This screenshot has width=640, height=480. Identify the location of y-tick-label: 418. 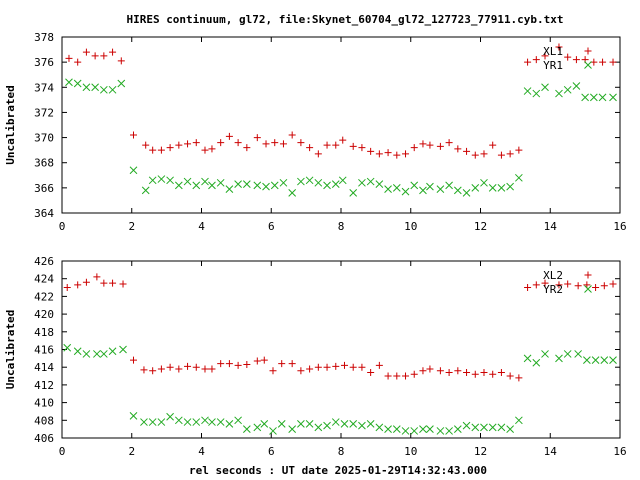
(44, 332).